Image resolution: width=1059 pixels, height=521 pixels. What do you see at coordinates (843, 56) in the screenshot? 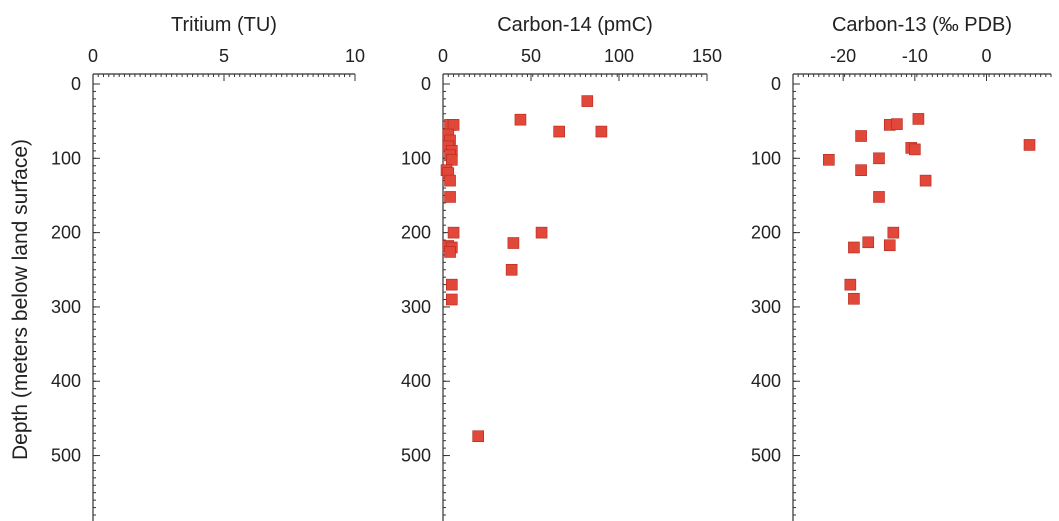
I see `x-tick-label: -20` at bounding box center [843, 56].